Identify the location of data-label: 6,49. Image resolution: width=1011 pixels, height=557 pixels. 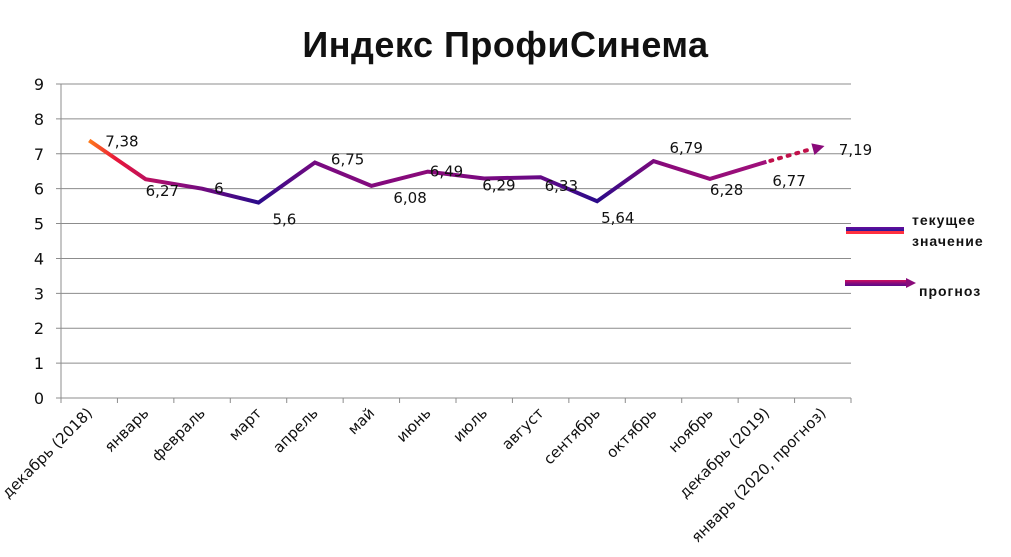
(446, 172).